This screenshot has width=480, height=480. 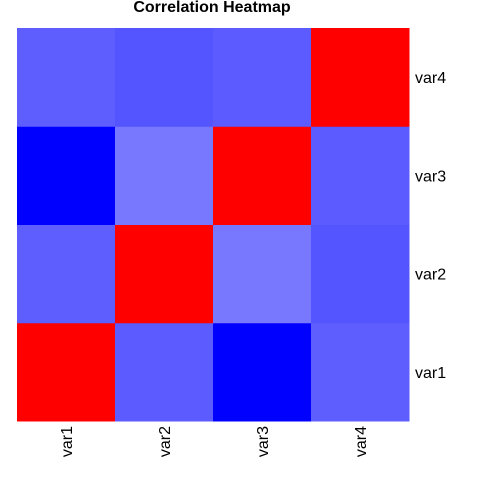 I want to click on x-tick-label-var2: var2, so click(x=165, y=441).